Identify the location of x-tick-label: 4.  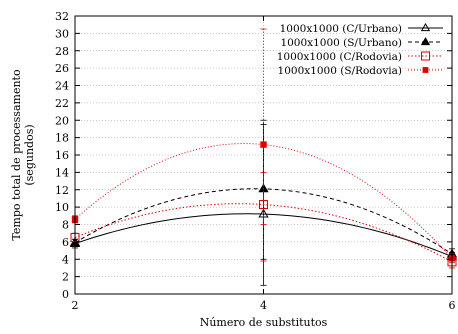
(263, 305).